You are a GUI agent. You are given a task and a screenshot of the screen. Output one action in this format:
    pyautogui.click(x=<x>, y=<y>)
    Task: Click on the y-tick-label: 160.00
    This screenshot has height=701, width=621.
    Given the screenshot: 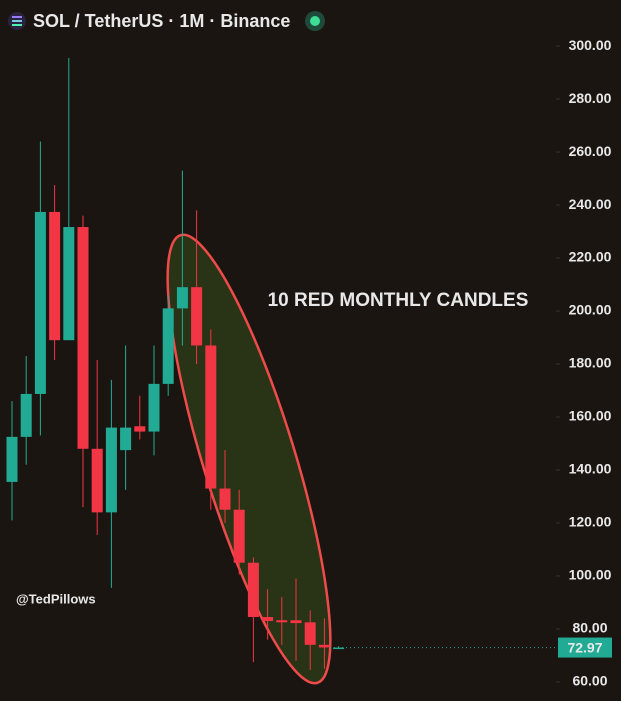 What is the action you would take?
    pyautogui.click(x=590, y=416)
    